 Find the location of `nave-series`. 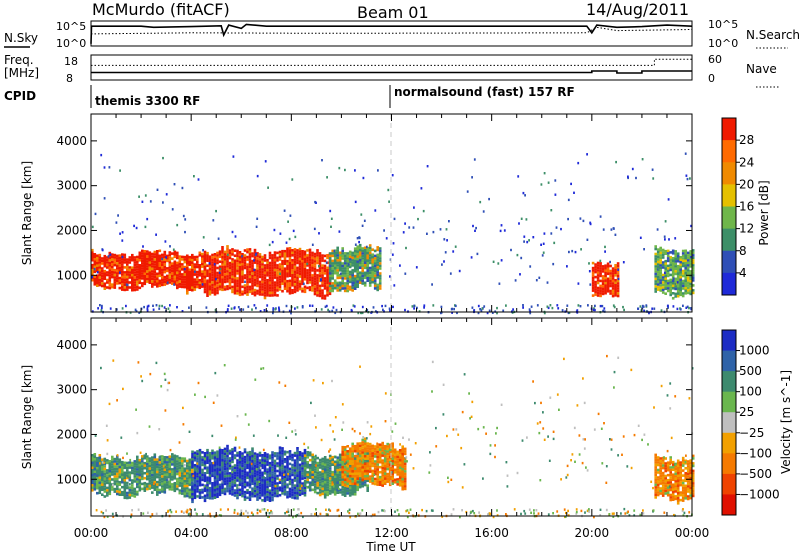

nave-series is located at coordinates (391, 62).